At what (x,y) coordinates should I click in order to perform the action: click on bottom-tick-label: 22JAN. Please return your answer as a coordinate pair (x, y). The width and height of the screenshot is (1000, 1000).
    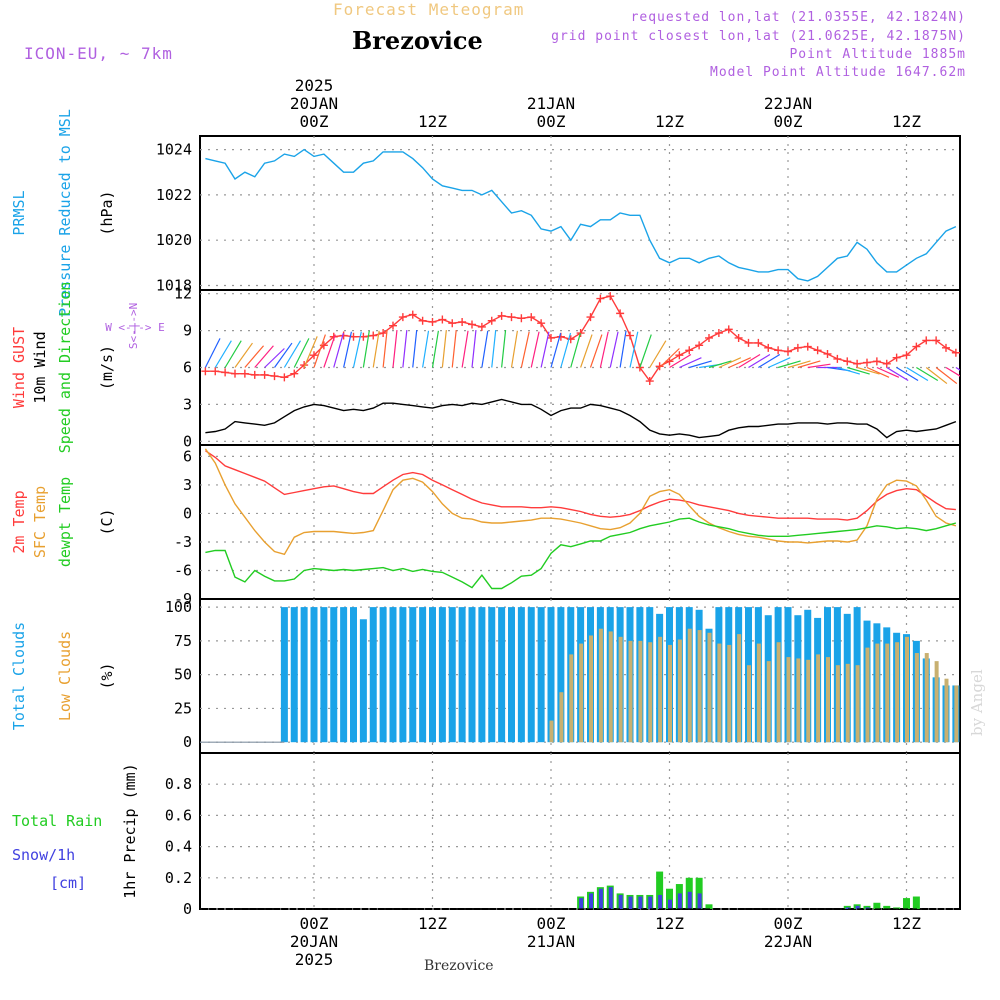
    Looking at the image, I should click on (788, 941).